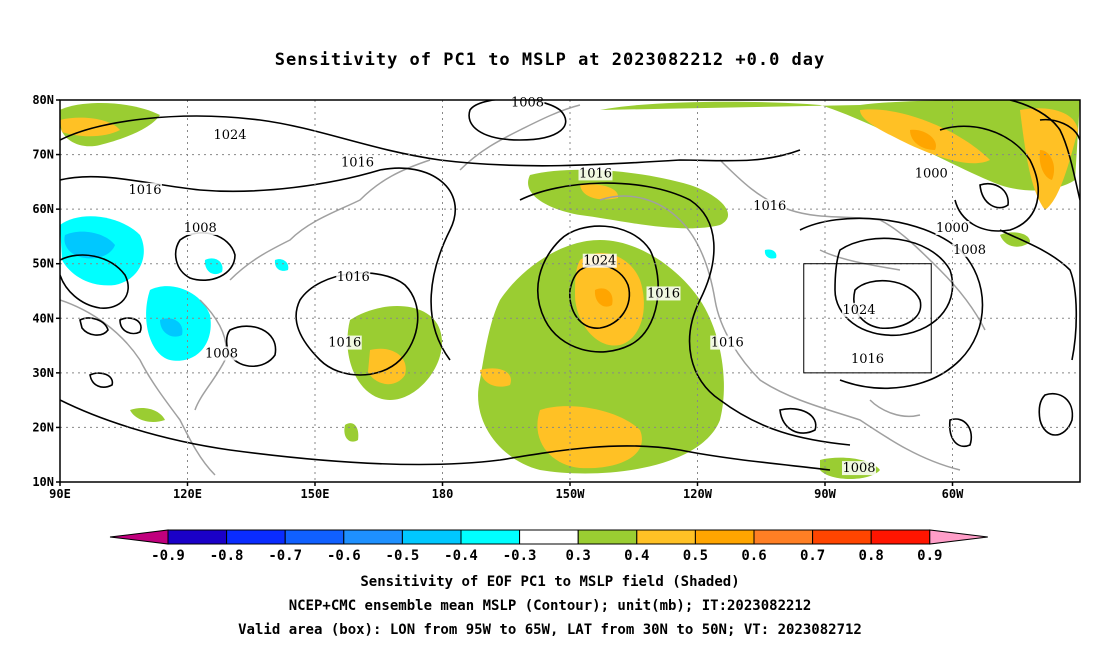 Image resolution: width=1100 pixels, height=650 pixels. Describe the element at coordinates (506, 491) in the screenshot. I see `longitude-labels: 90E 120E 150E 180 150W 120W 90W 60W` at that location.